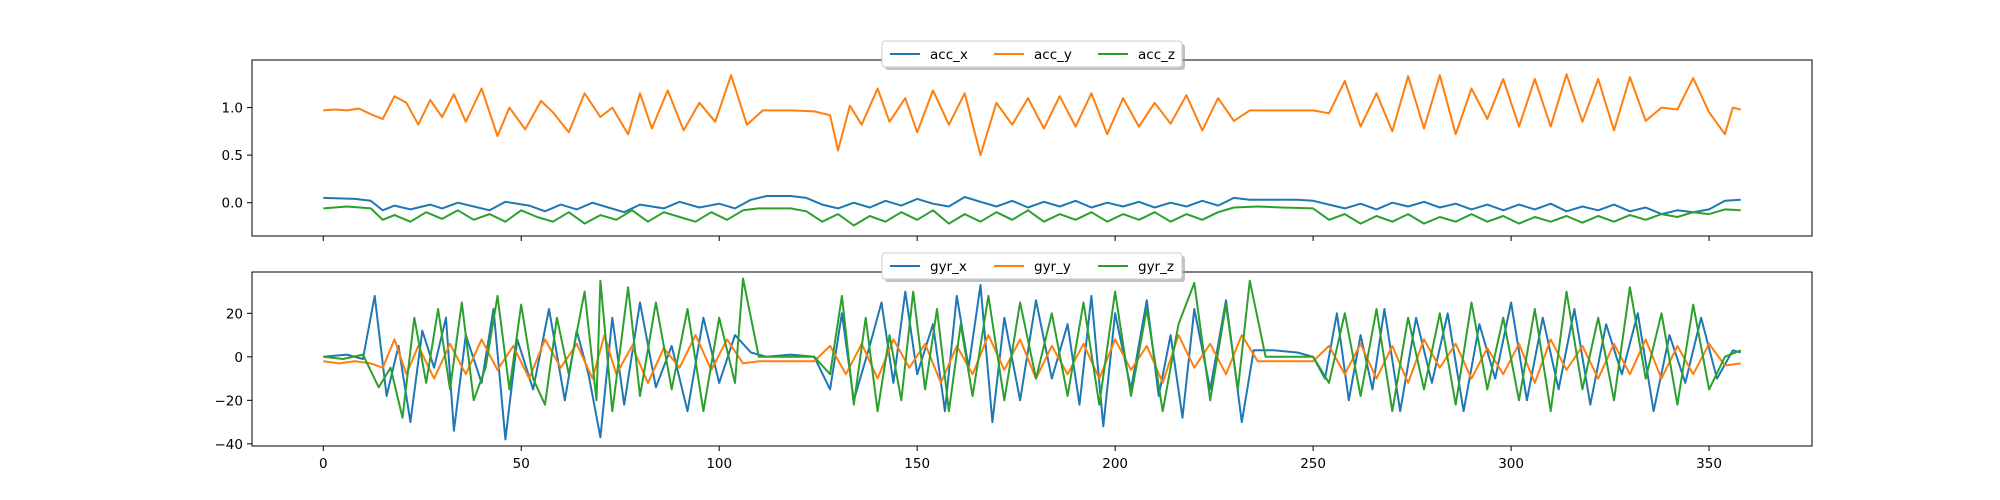 The height and width of the screenshot is (500, 2000). Describe the element at coordinates (948, 267) in the screenshot. I see `legend-label-gyr_x: gyr_x` at that location.